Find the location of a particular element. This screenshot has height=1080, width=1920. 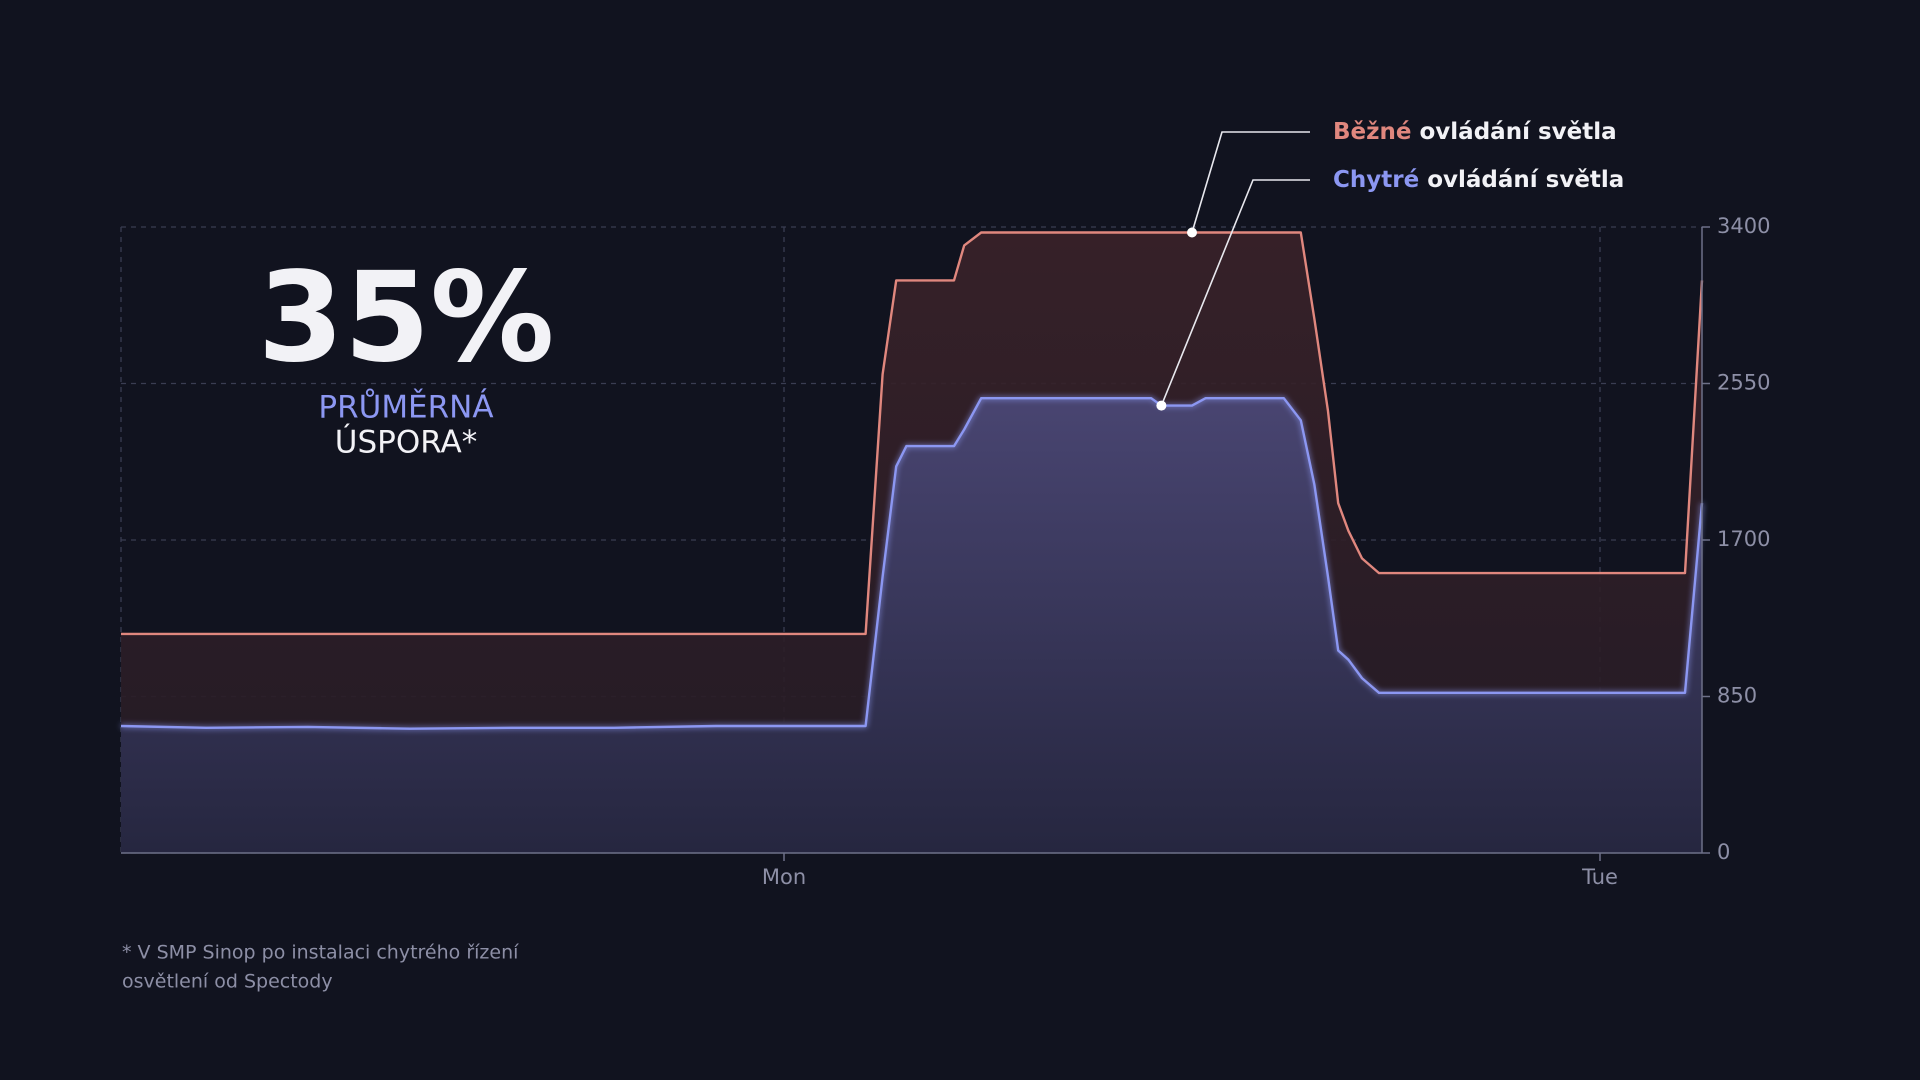

x-tick-label: Mon is located at coordinates (784, 877).